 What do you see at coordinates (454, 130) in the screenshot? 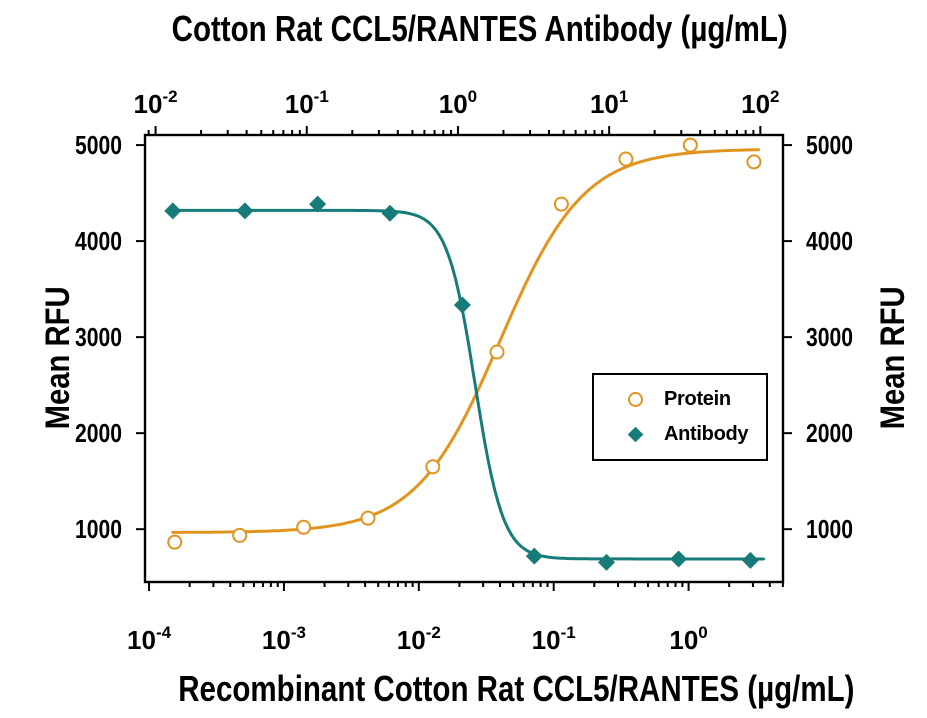
I see `top-axis-ticks` at bounding box center [454, 130].